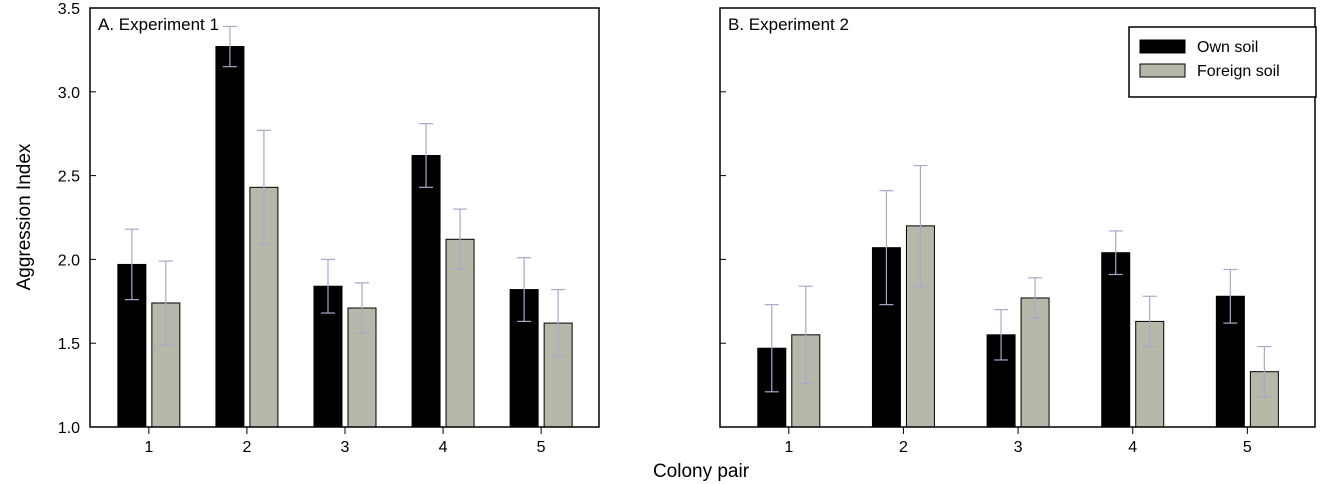 This screenshot has height=484, width=1323. Describe the element at coordinates (69, 93) in the screenshot. I see `y-tick-label-4: 3.0` at that location.